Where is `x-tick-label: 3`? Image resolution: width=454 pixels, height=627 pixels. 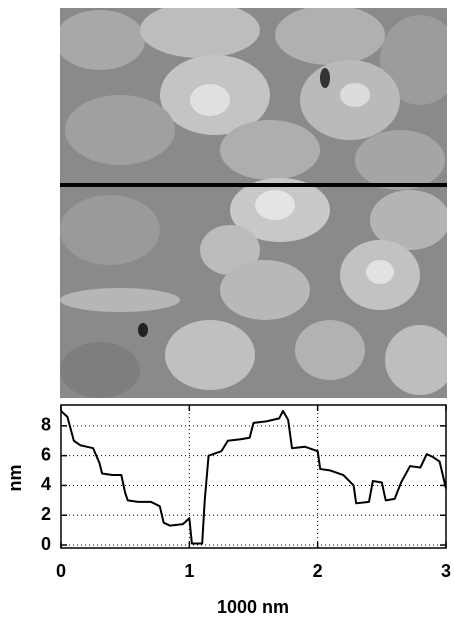 x-tick-label: 3 is located at coordinates (446, 571).